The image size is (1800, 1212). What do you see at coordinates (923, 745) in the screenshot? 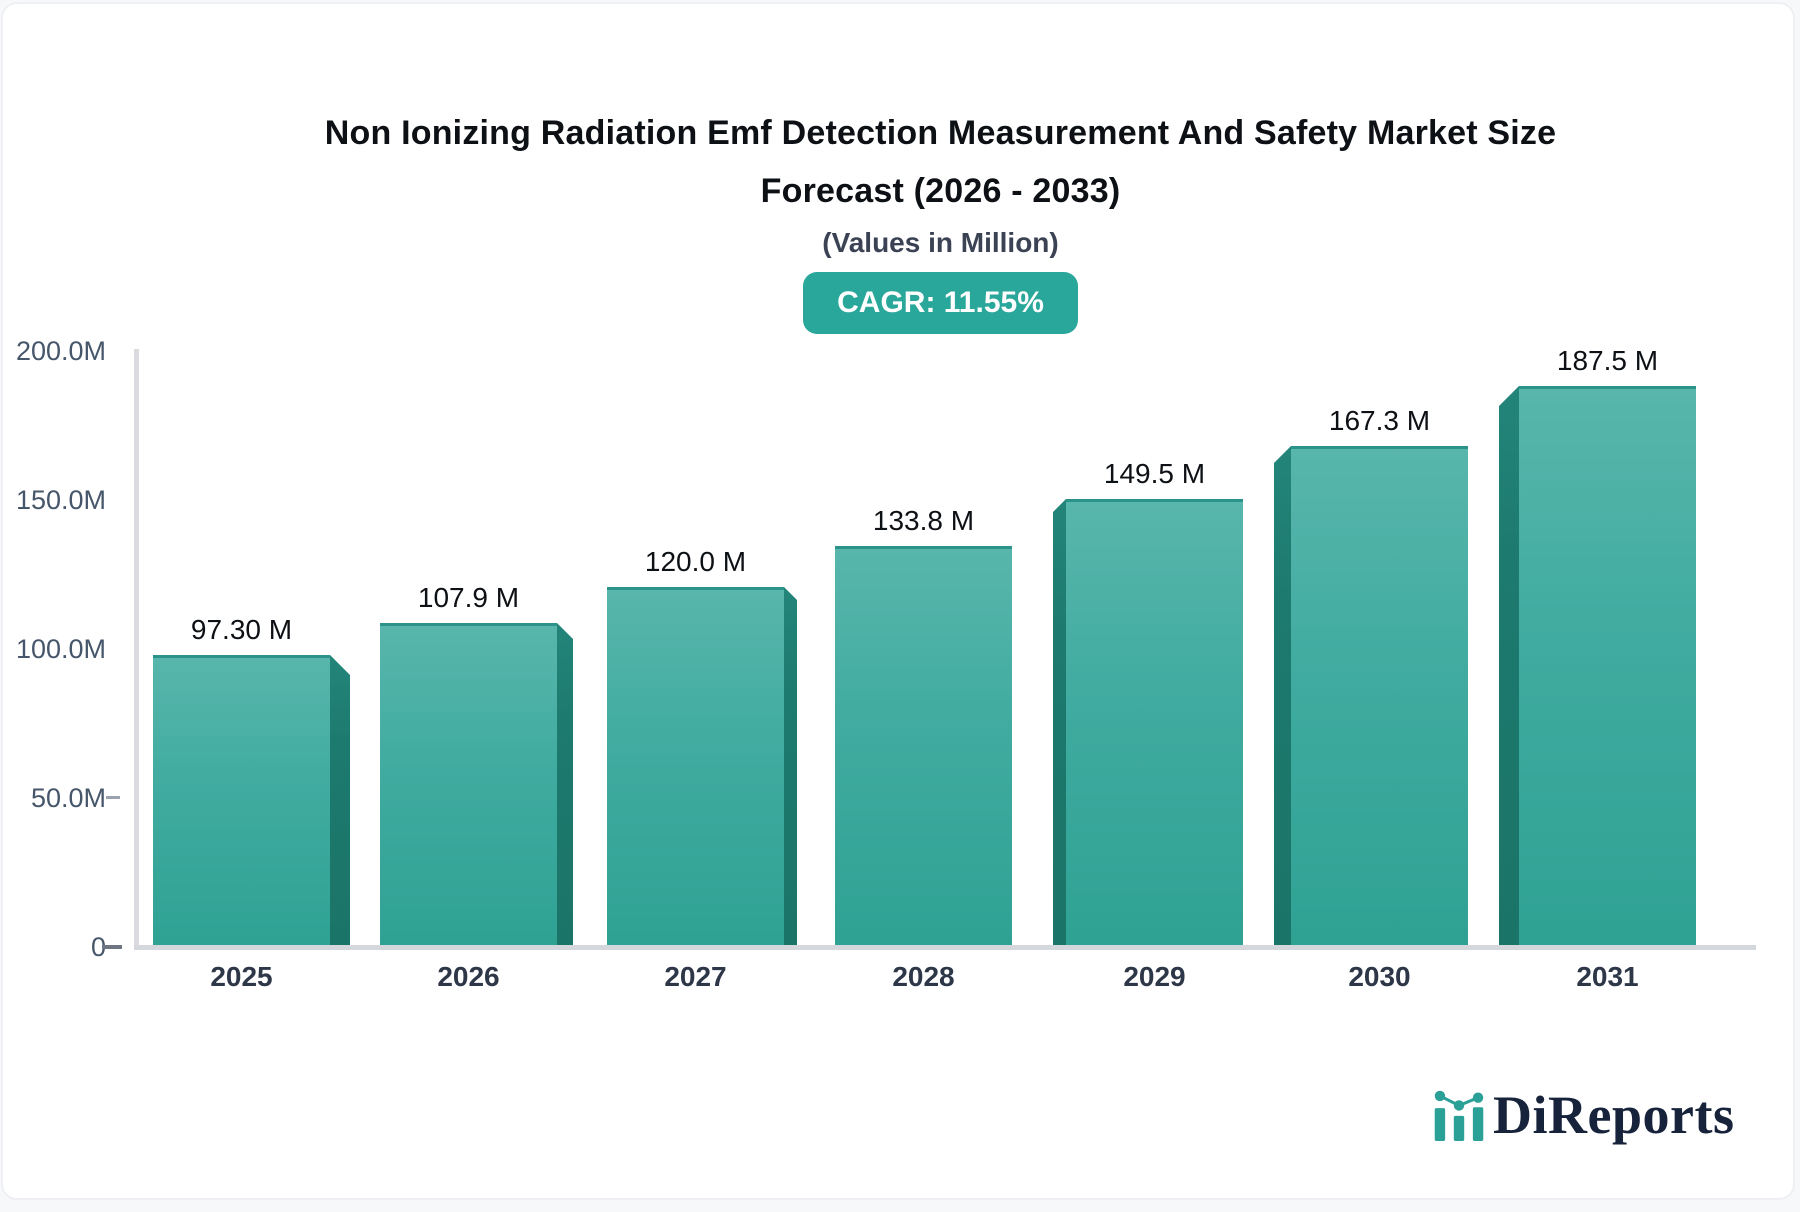
I see `bar-2028` at bounding box center [923, 745].